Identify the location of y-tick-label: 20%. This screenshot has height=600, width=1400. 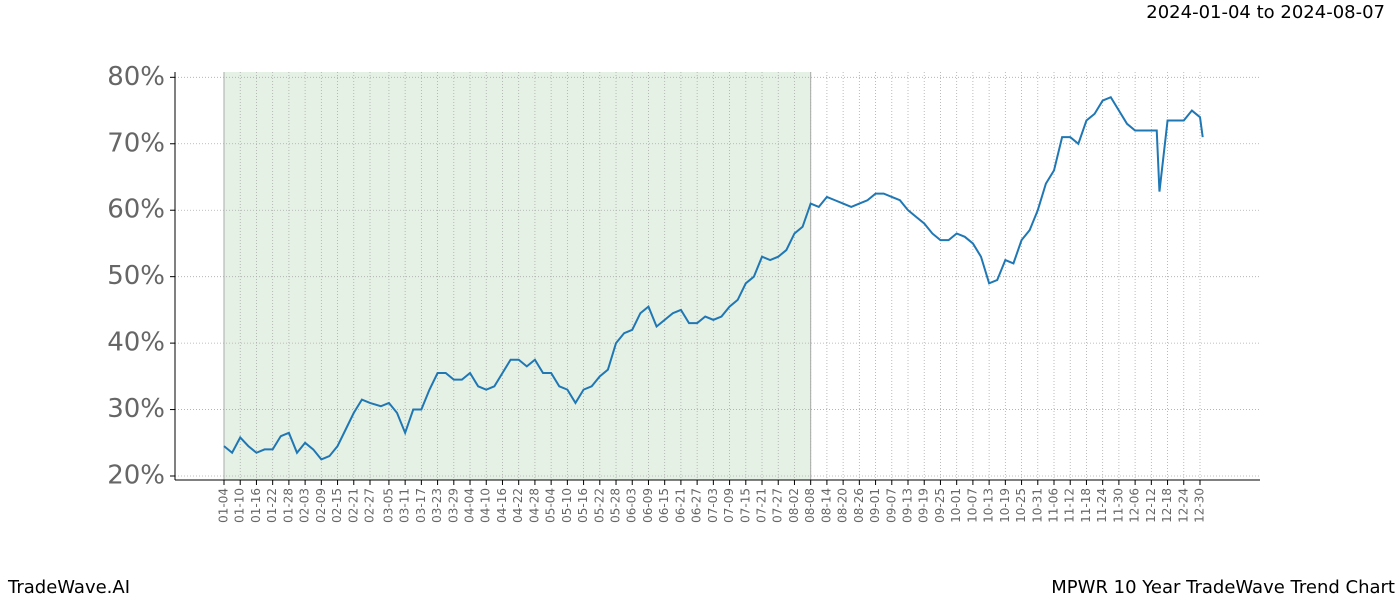
(136, 476).